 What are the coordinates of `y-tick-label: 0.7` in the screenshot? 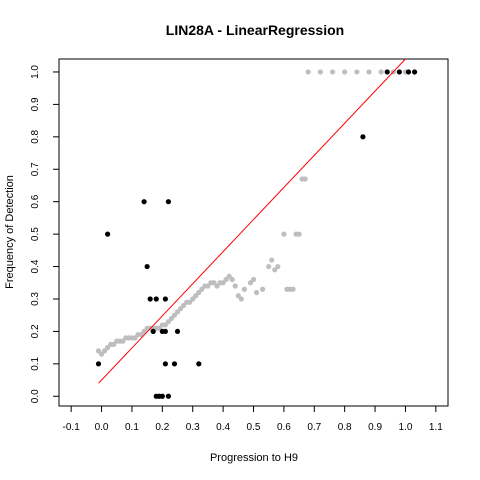 It's located at (35, 169).